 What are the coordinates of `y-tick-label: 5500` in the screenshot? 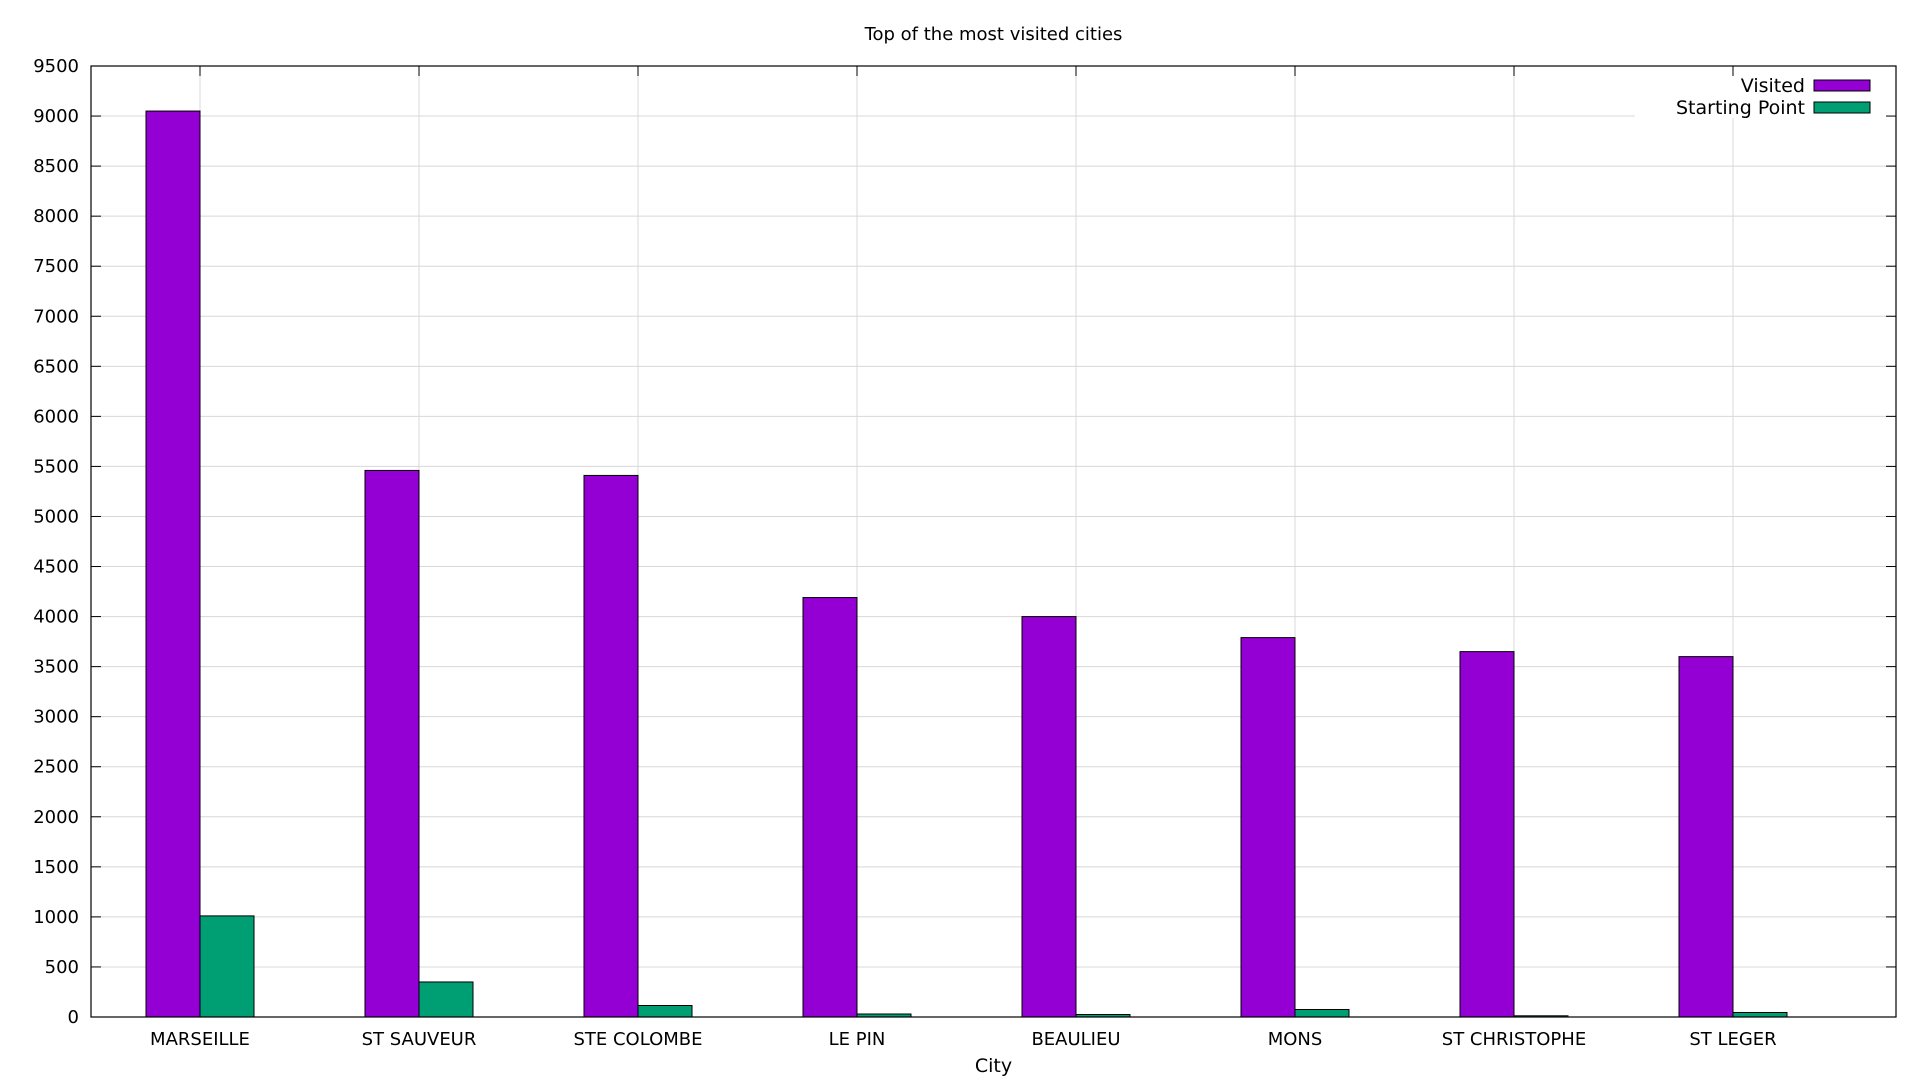 It's located at (56, 466).